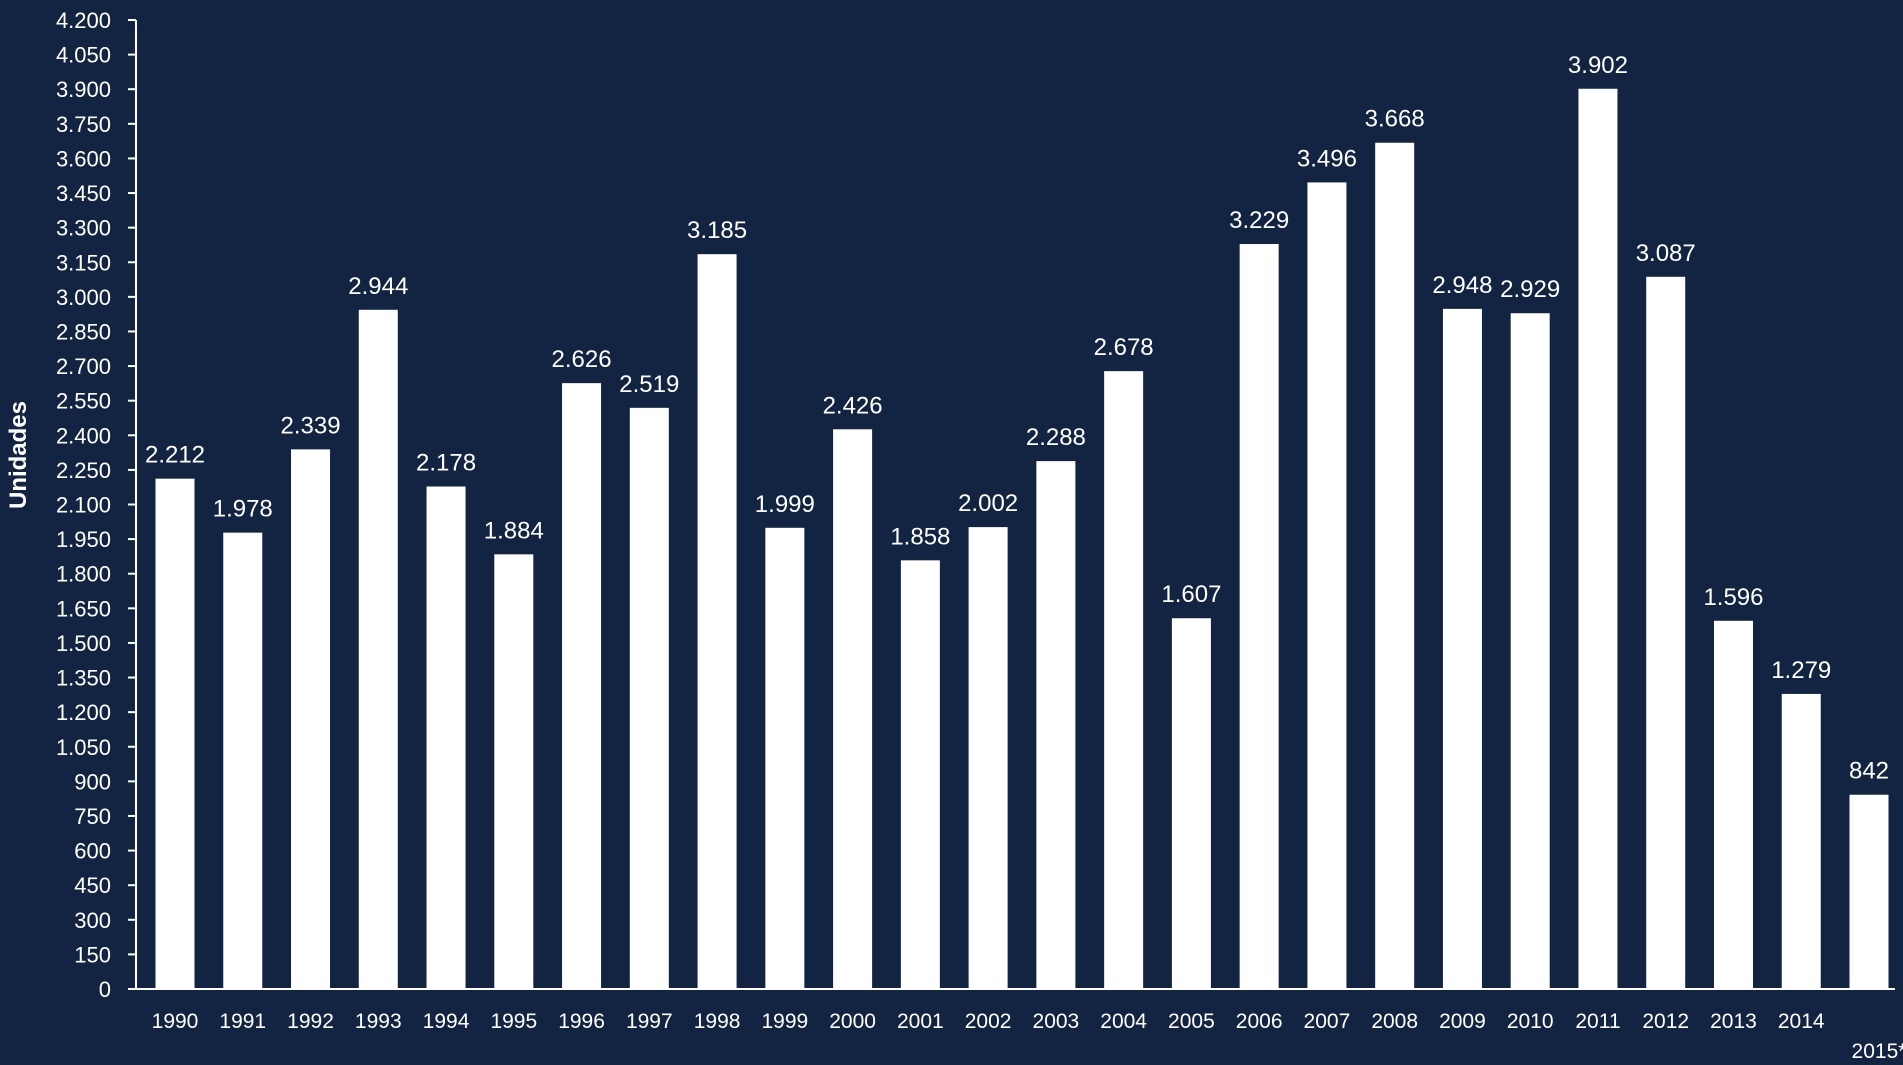 Image resolution: width=1903 pixels, height=1065 pixels. I want to click on bar-2000, so click(853, 709).